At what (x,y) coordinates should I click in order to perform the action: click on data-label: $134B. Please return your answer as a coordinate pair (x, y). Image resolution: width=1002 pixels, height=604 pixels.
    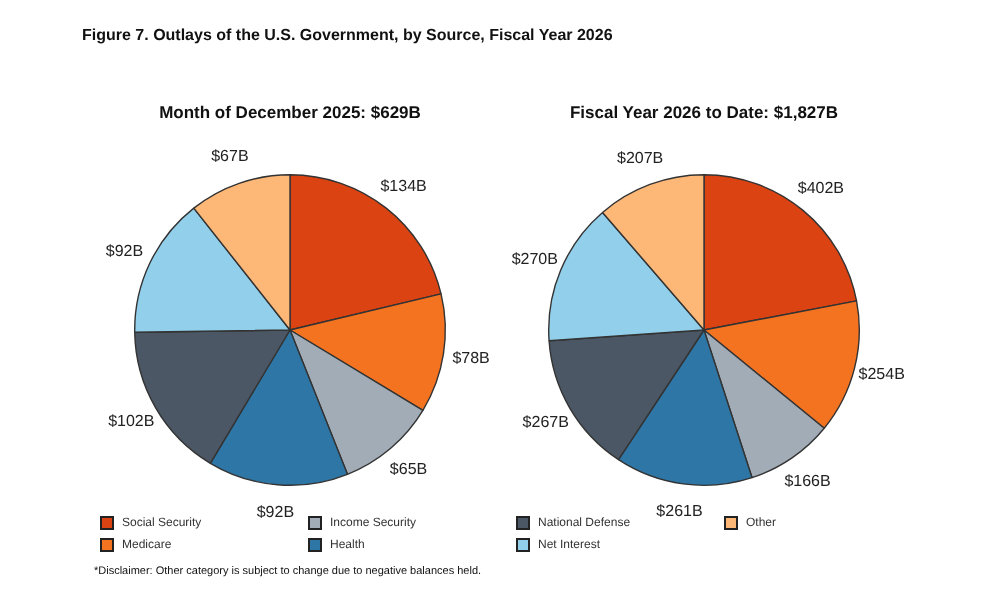
    Looking at the image, I should click on (403, 185).